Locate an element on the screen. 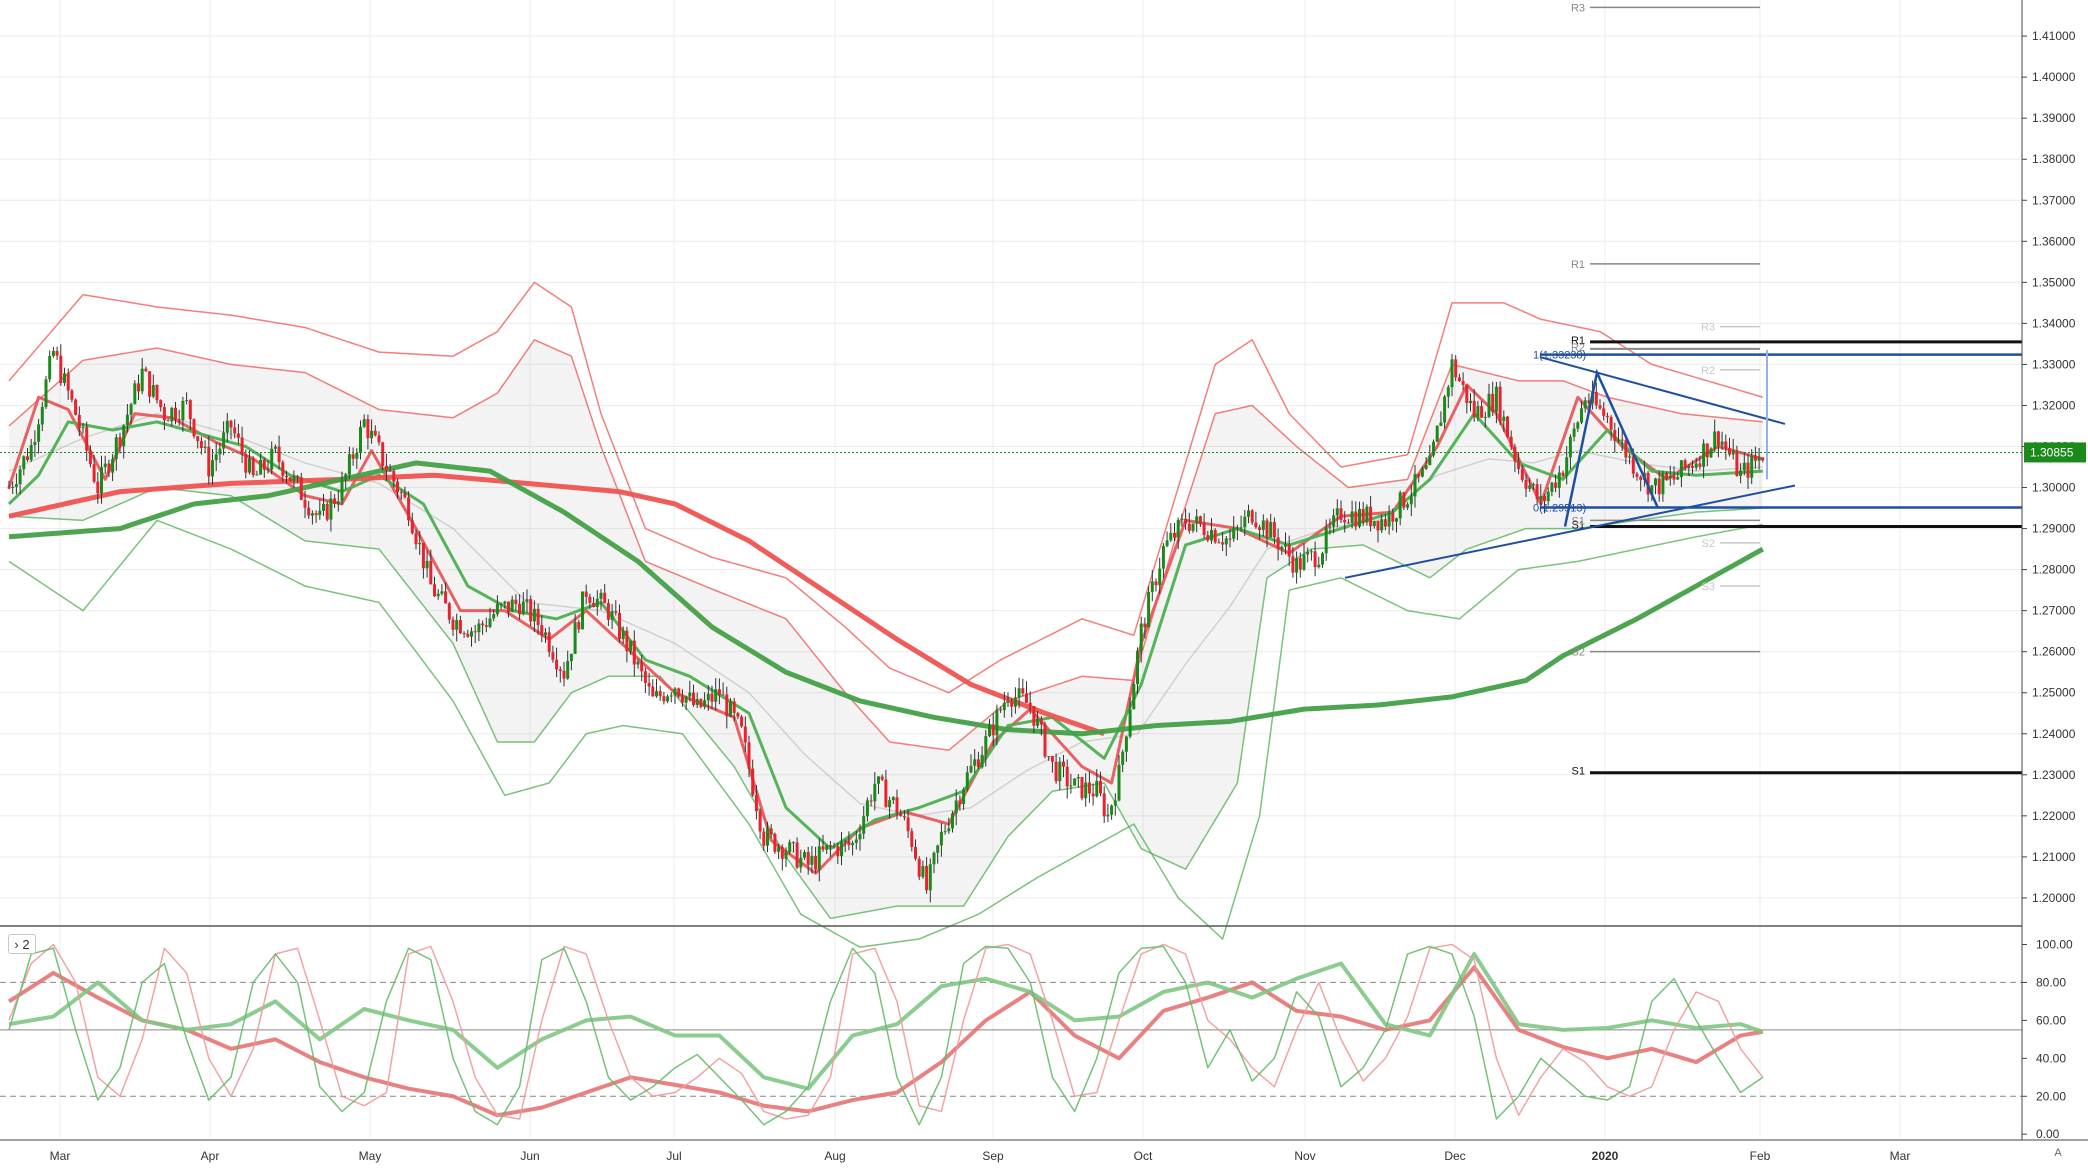 The height and width of the screenshot is (1172, 2088). indicator-pane-toggle: › 2 is located at coordinates (22, 944).